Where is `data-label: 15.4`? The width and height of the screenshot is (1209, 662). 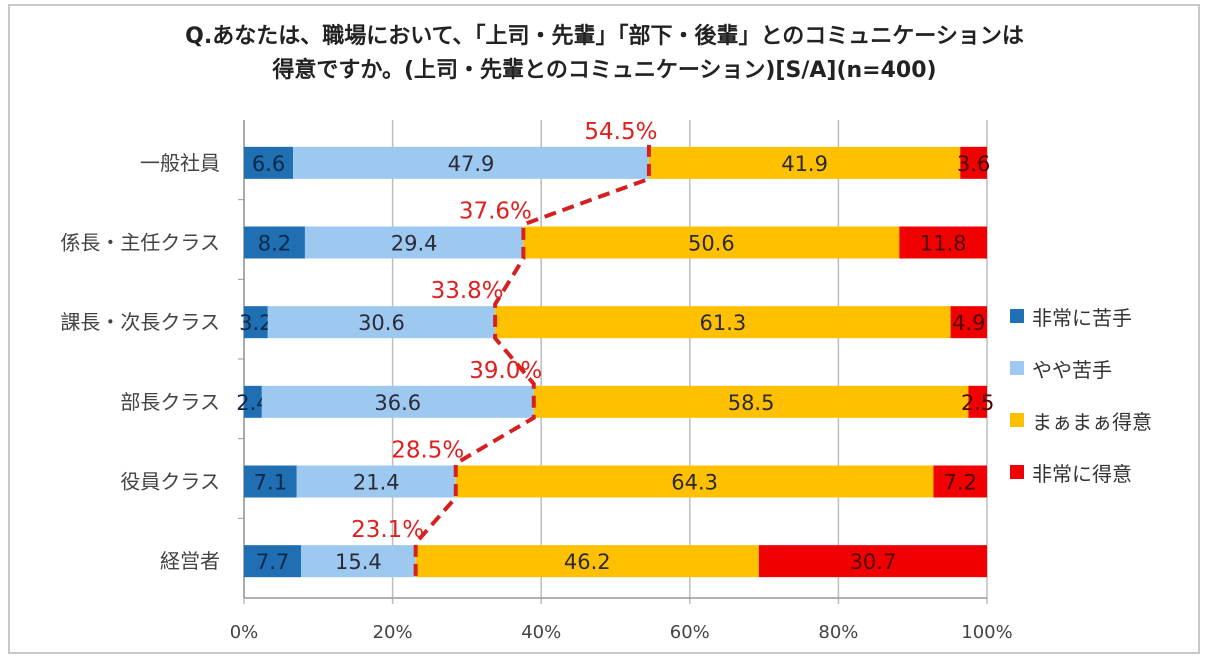
data-label: 15.4 is located at coordinates (358, 562).